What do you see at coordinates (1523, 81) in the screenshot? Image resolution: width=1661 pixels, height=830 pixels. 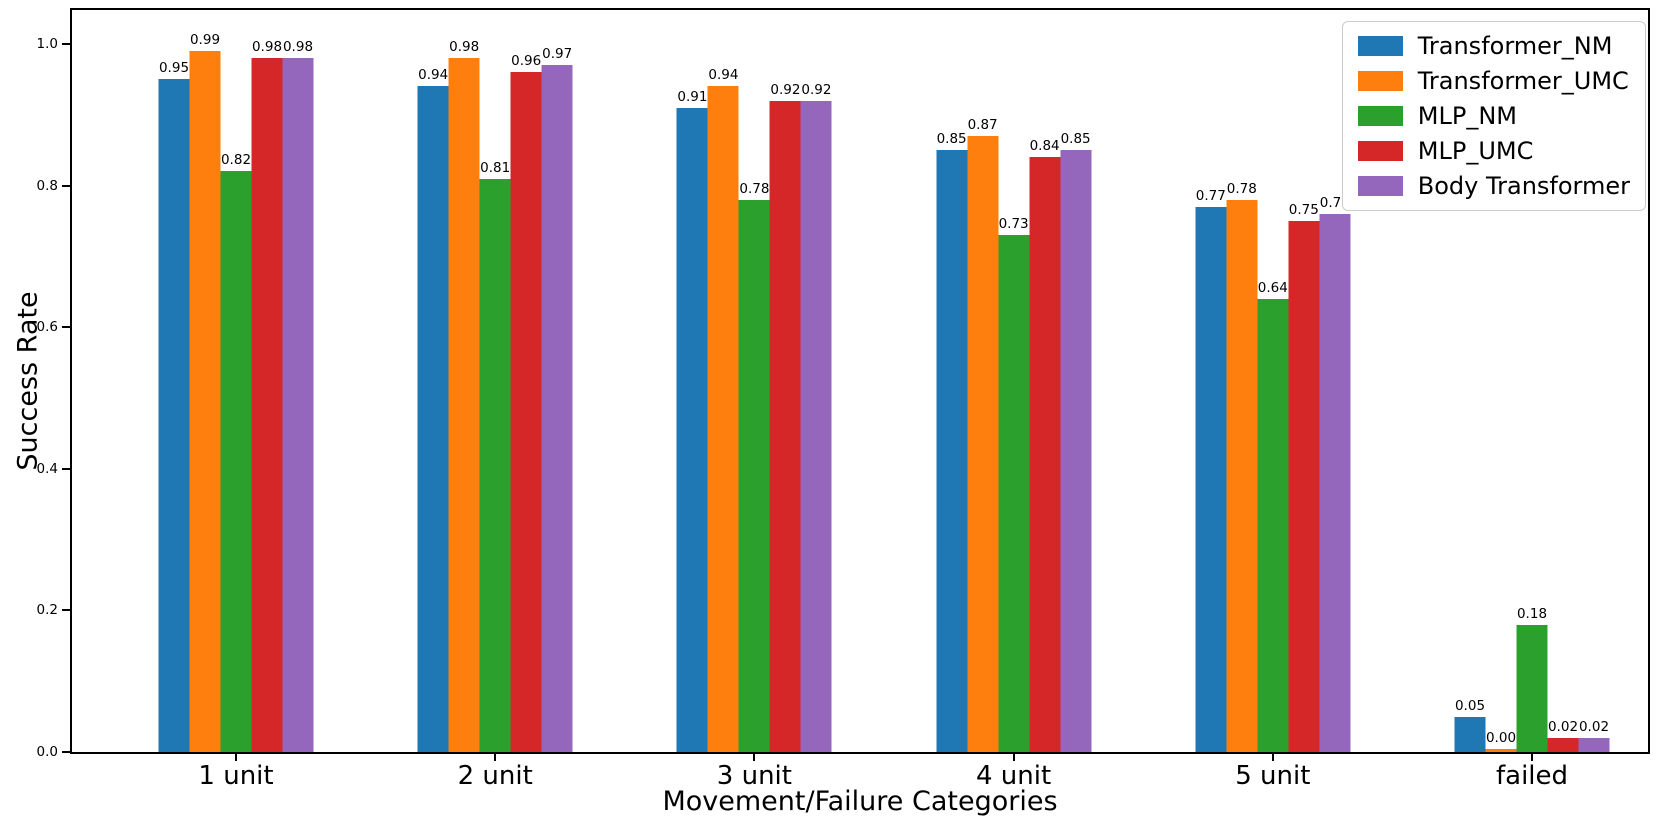 I see `legend-label: Transformer_UMC` at bounding box center [1523, 81].